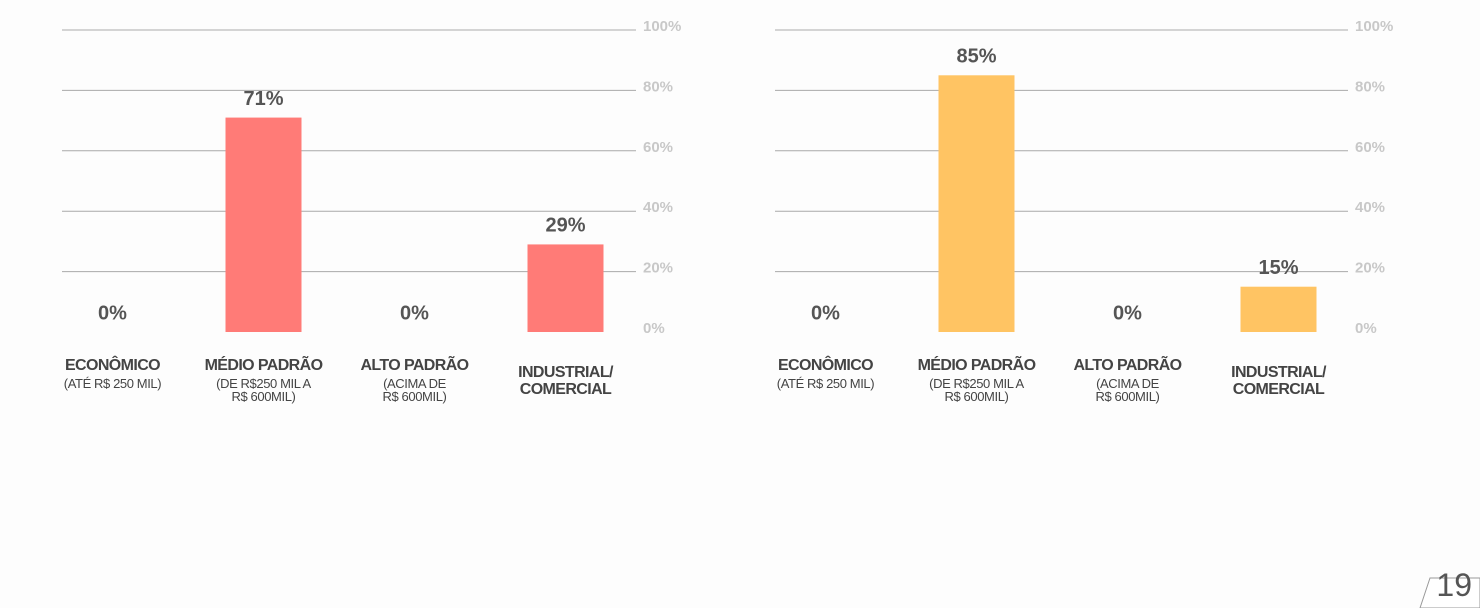 The image size is (1480, 608). What do you see at coordinates (1278, 268) in the screenshot?
I see `value-label: 15%` at bounding box center [1278, 268].